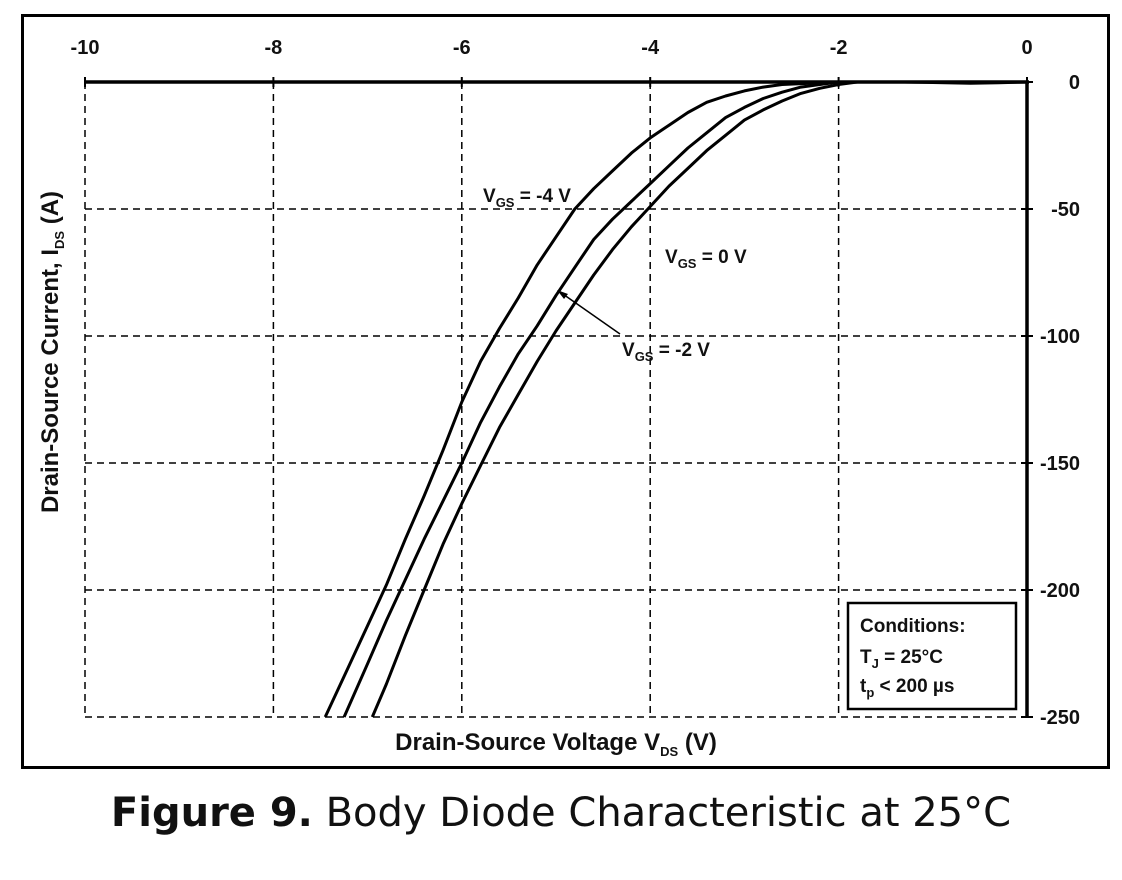  What do you see at coordinates (52, 352) in the screenshot?
I see `y-axis-label: Drain-Source Current, IDS (A)` at bounding box center [52, 352].